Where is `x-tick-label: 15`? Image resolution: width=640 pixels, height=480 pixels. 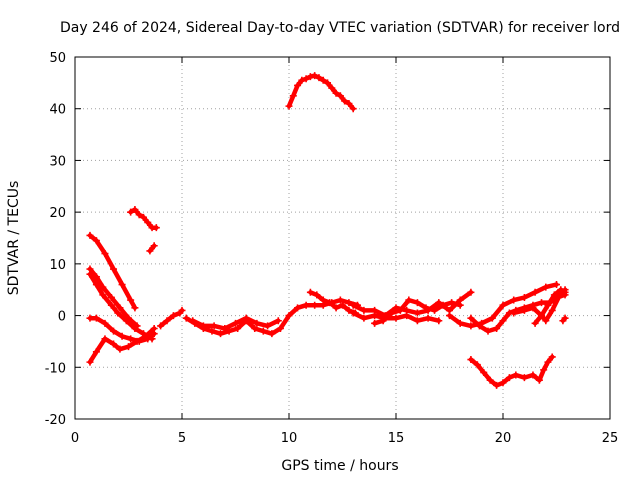 x-tick-label: 15 is located at coordinates (396, 438).